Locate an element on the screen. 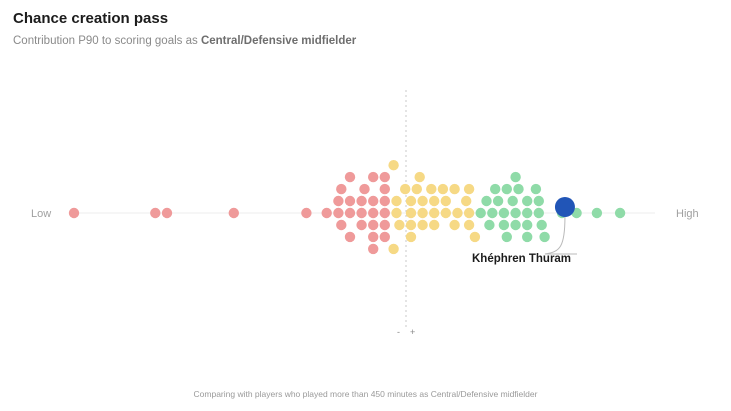  subtitle-role: Central/Defensive midfielder is located at coordinates (278, 41).